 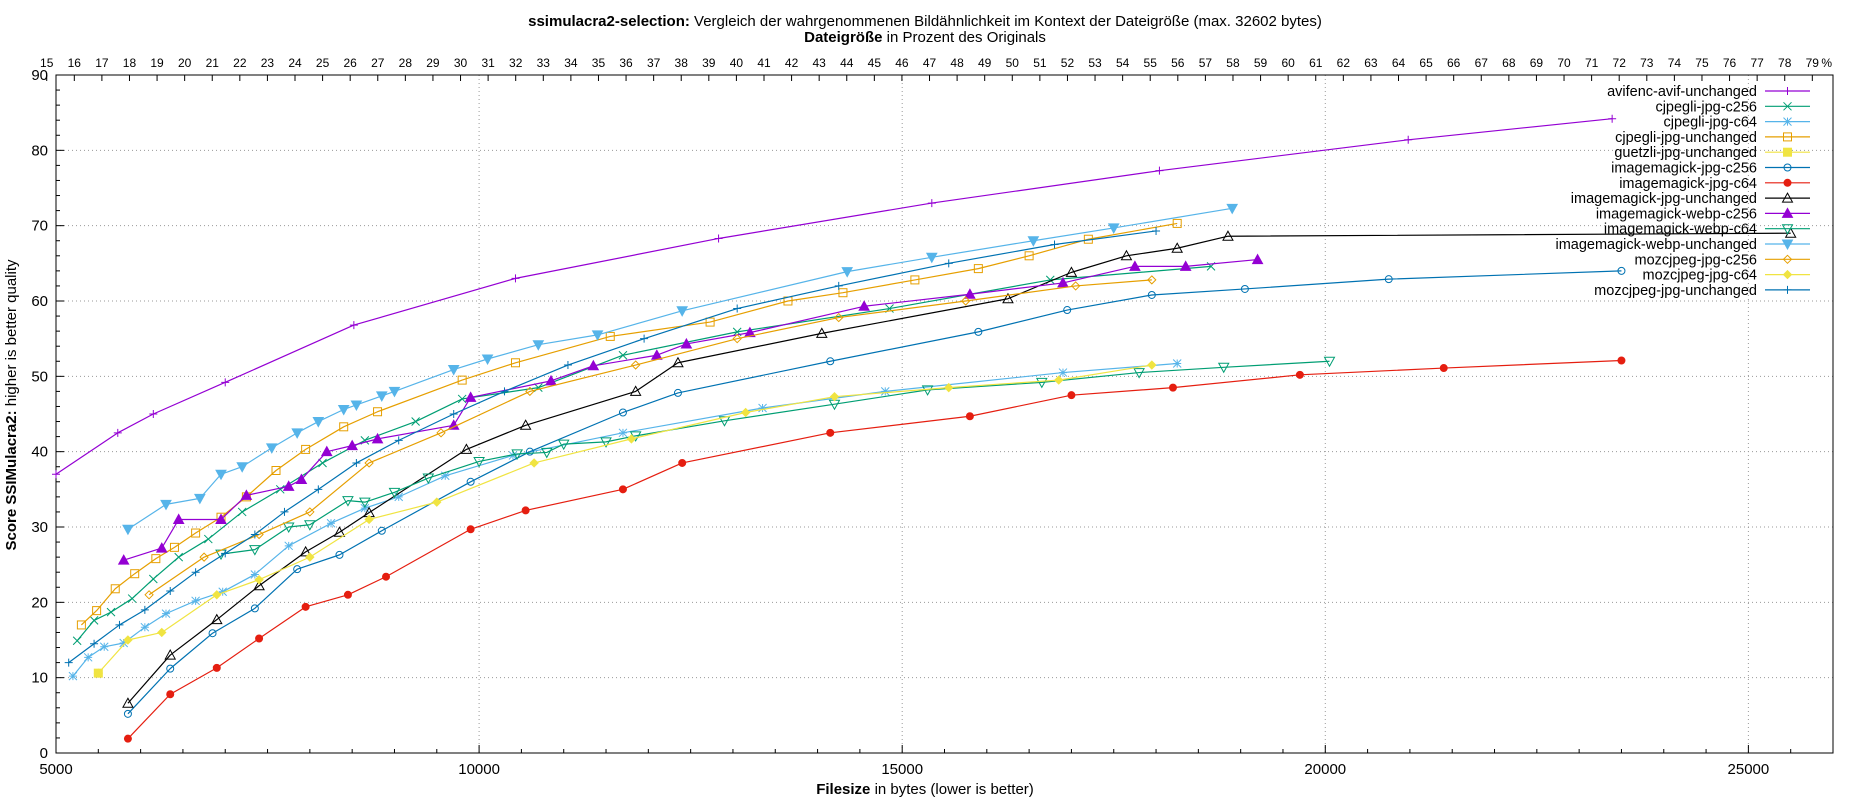 What do you see at coordinates (1620, 63) in the screenshot?
I see `x2-tick-label: 72` at bounding box center [1620, 63].